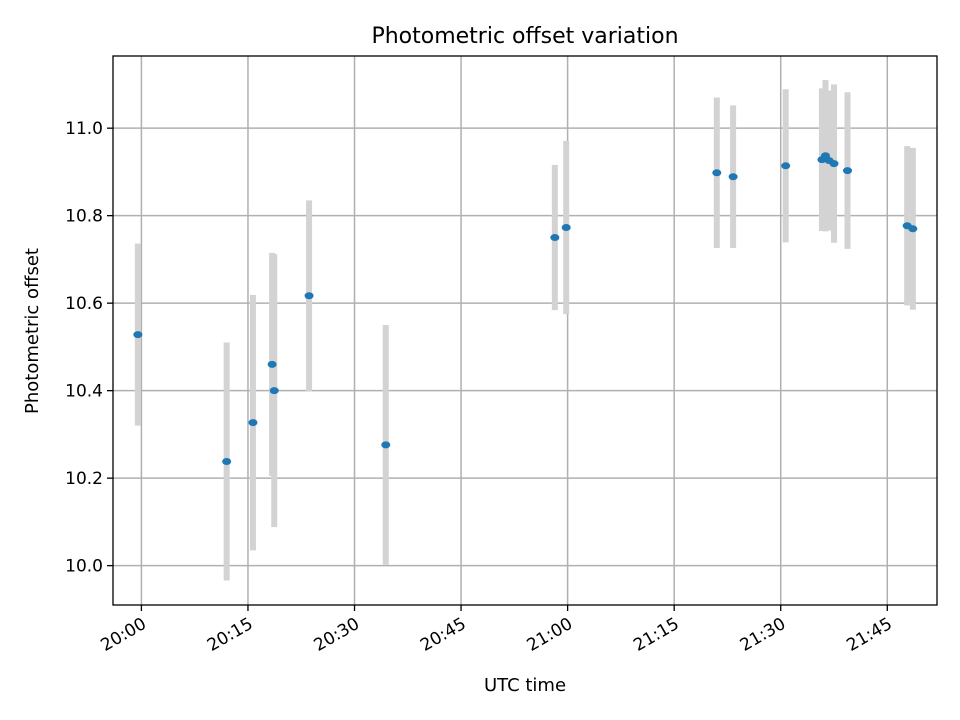  Describe the element at coordinates (524, 36) in the screenshot. I see `chart-title: Photometric offset variation` at that location.